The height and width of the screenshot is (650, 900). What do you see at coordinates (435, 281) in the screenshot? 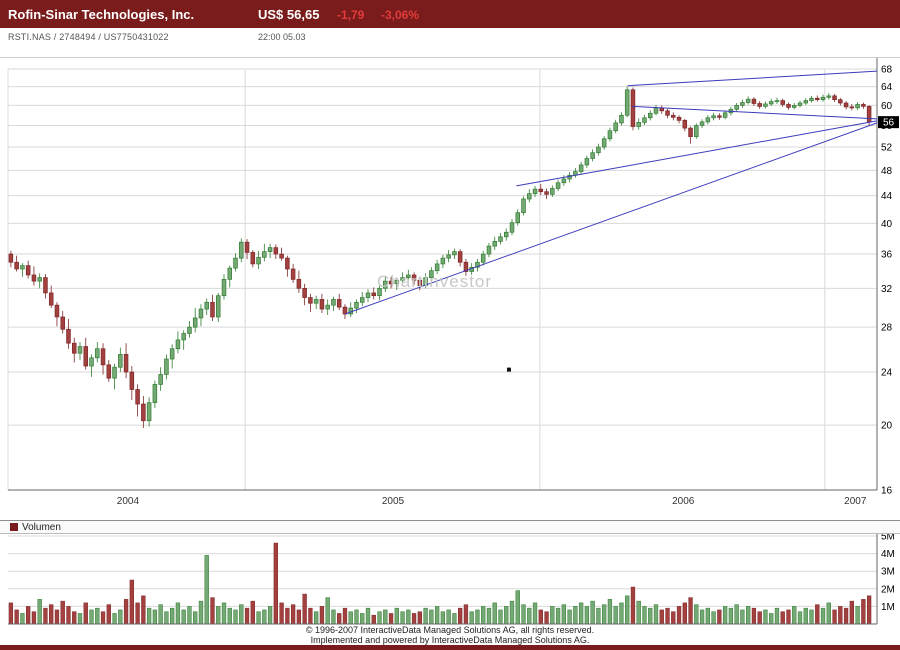
I see `watermark: ChartInvestor` at bounding box center [435, 281].